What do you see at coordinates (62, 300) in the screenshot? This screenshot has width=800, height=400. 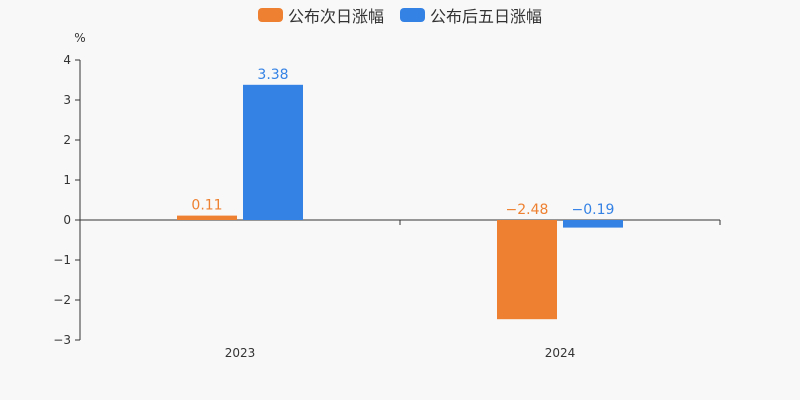 I see `y-tick-label: −2` at bounding box center [62, 300].